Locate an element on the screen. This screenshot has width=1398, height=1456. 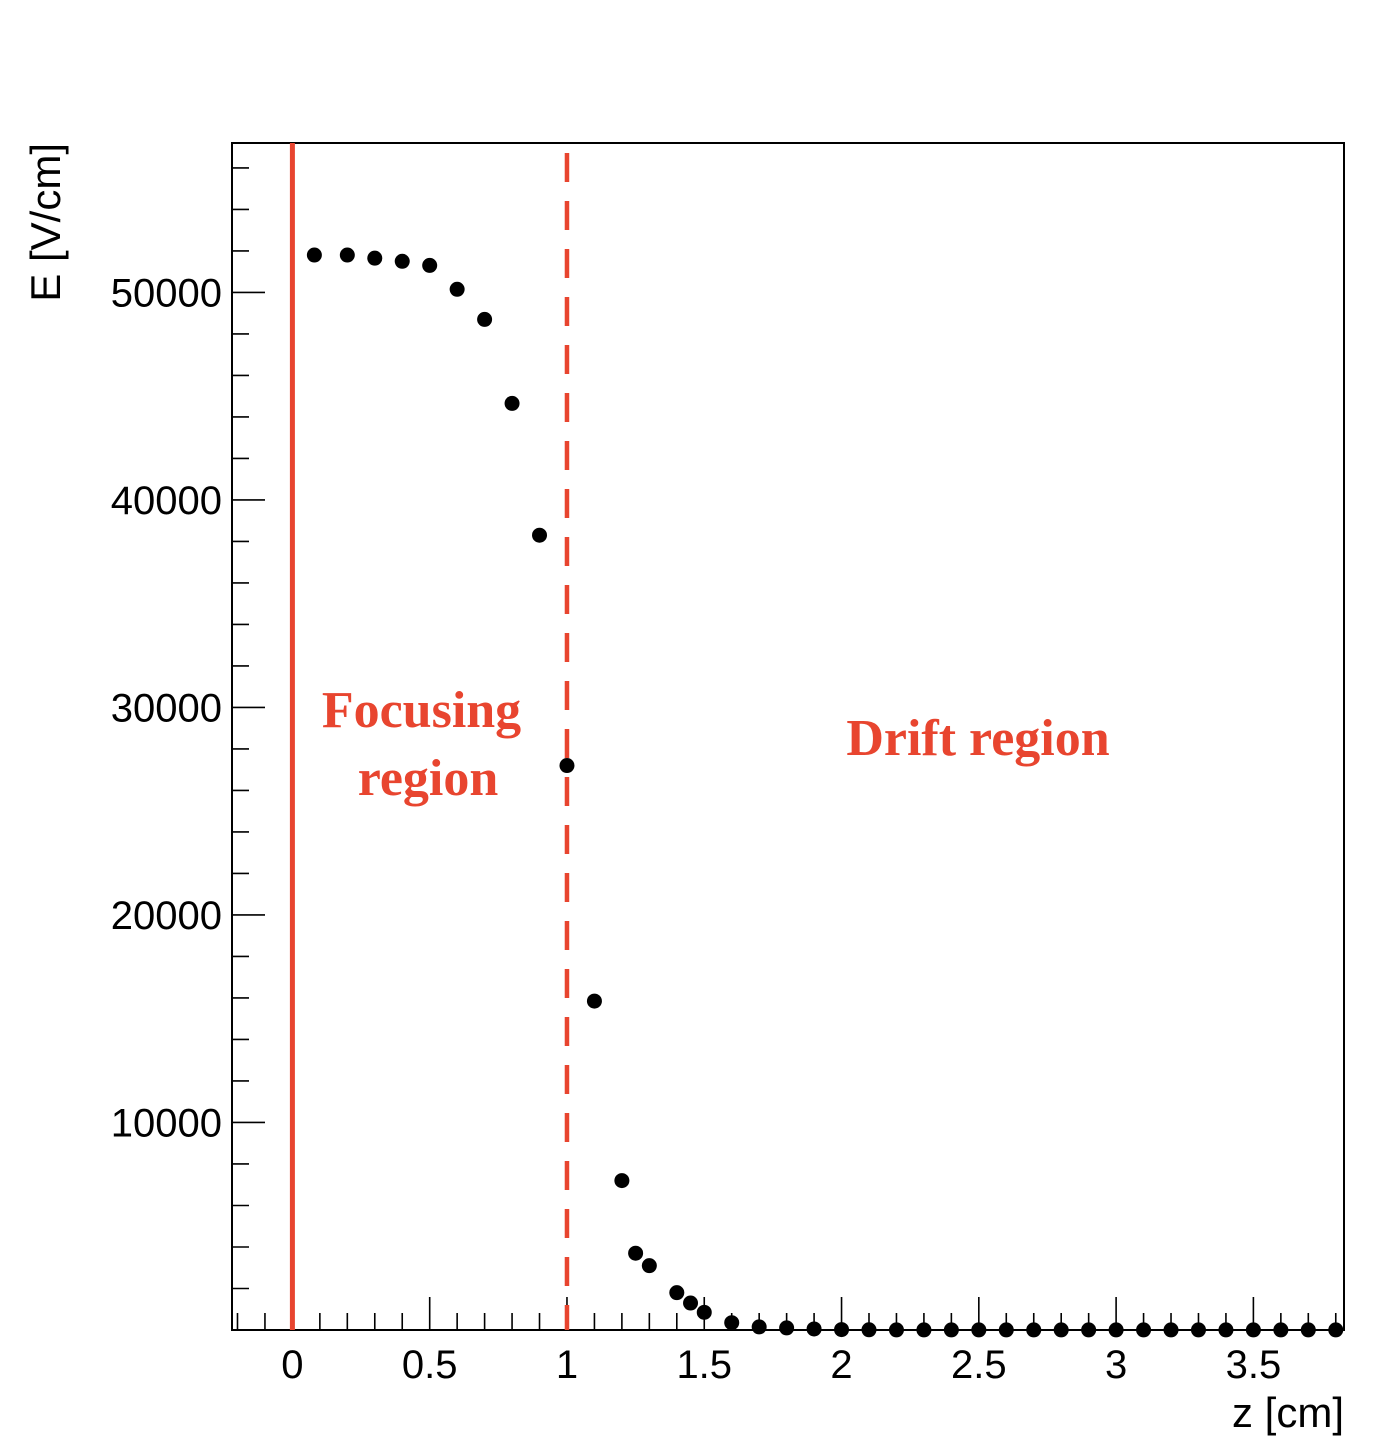
x-tick-label: 1.5 is located at coordinates (704, 1365).